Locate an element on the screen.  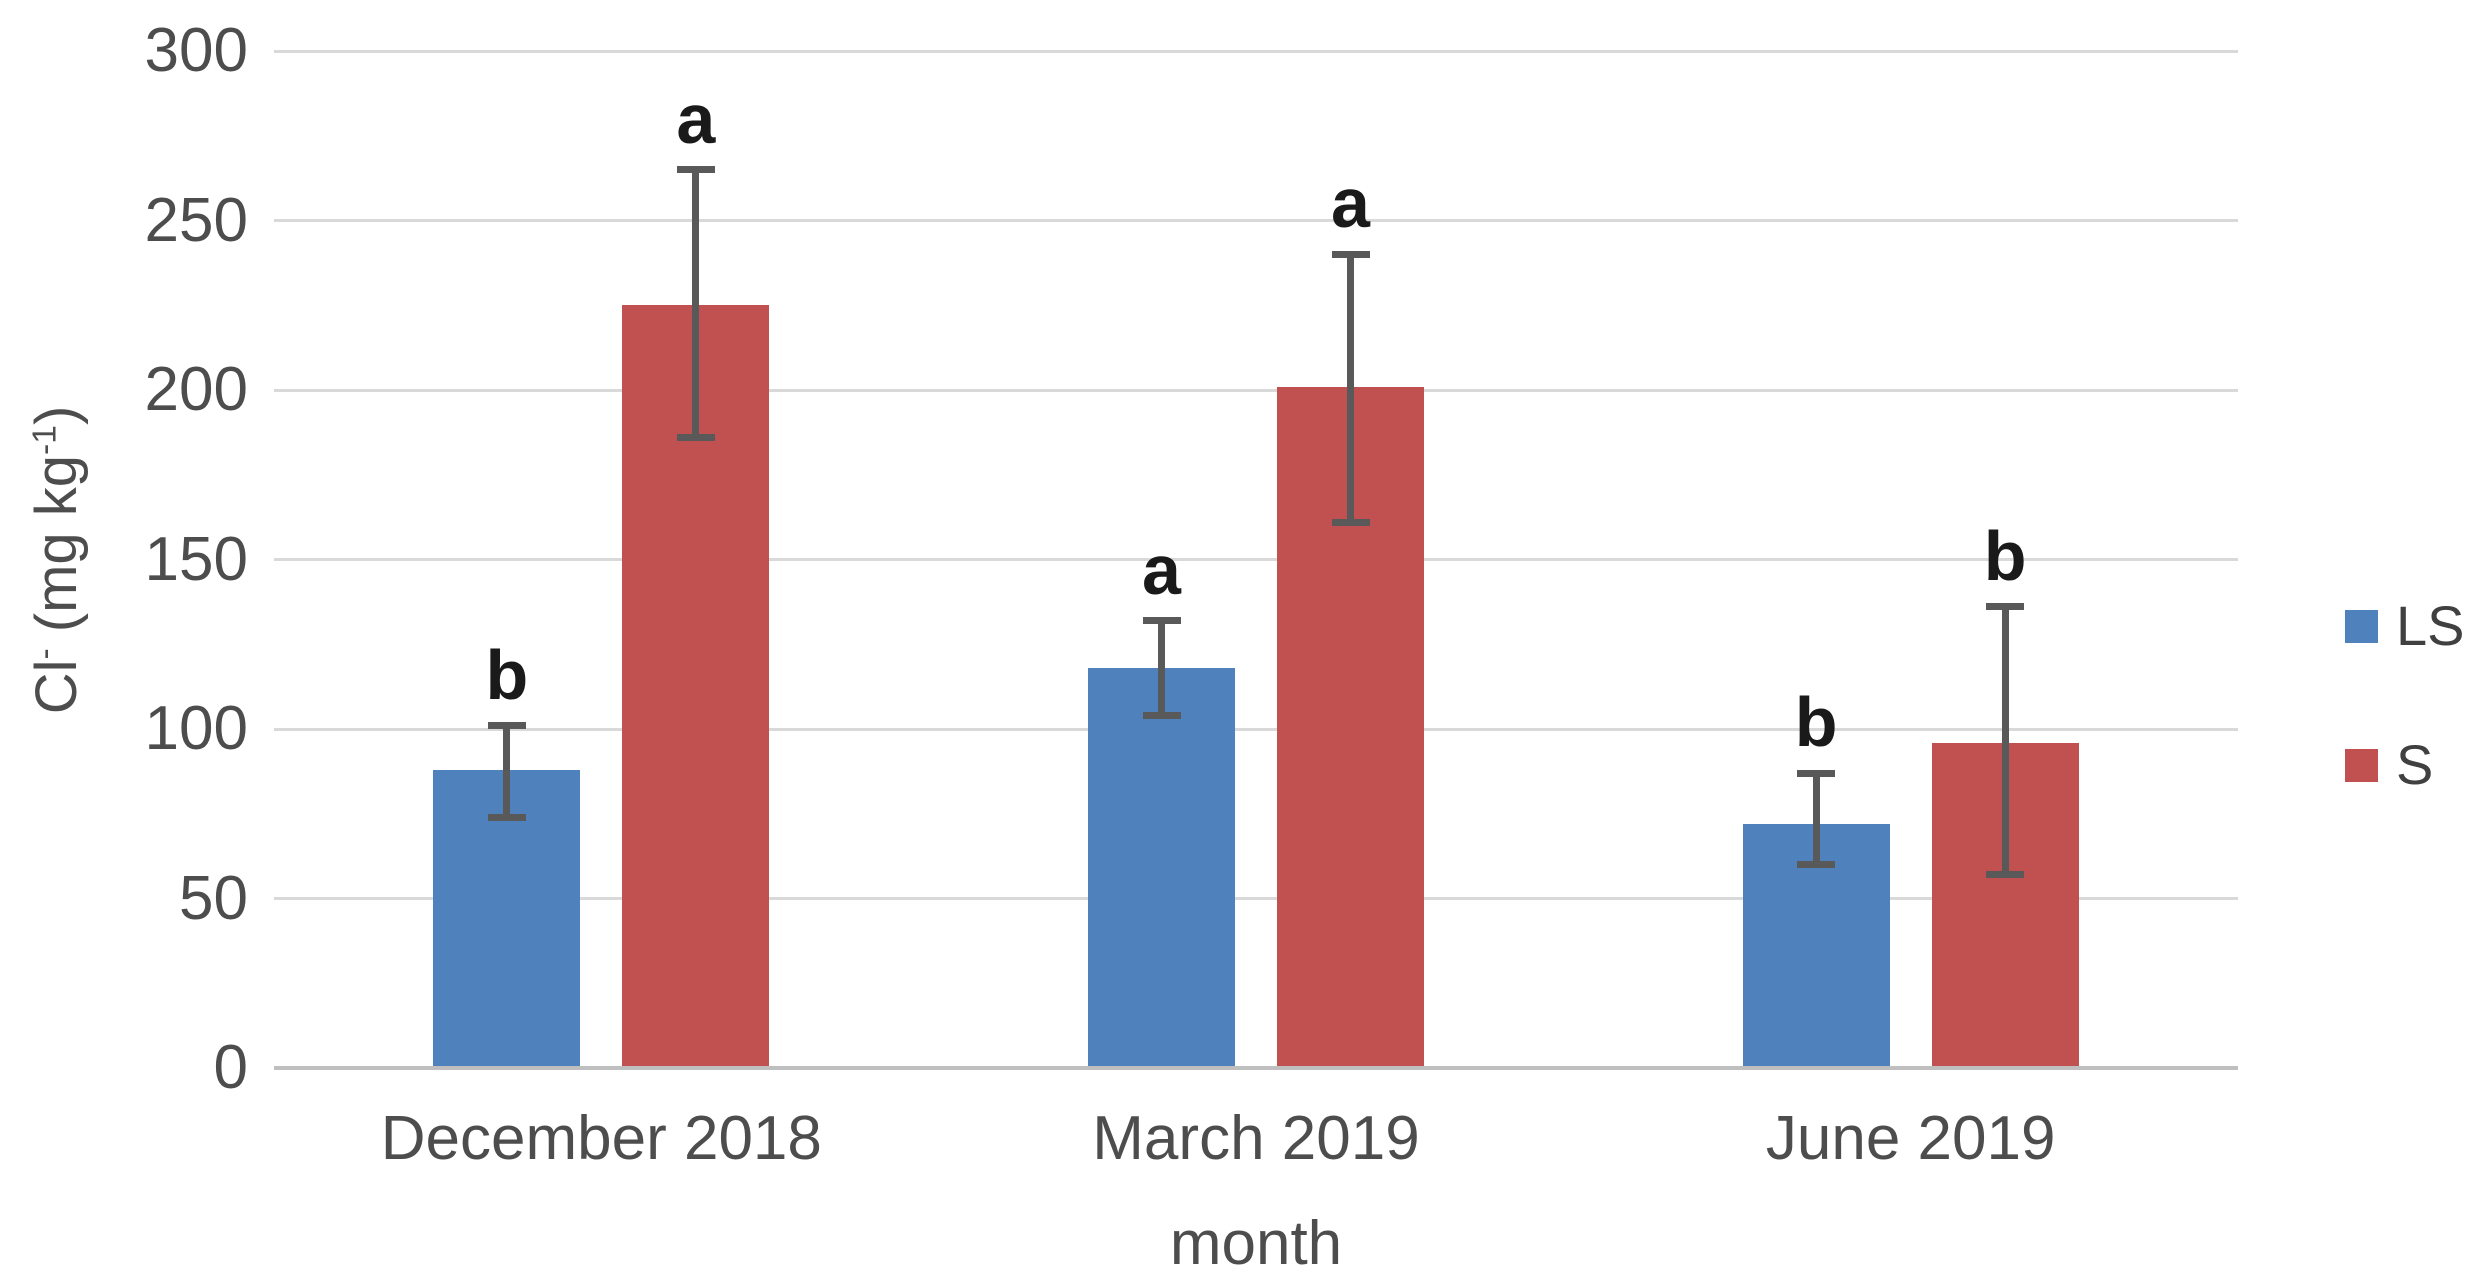
legend-label: LS is located at coordinates (2430, 625).